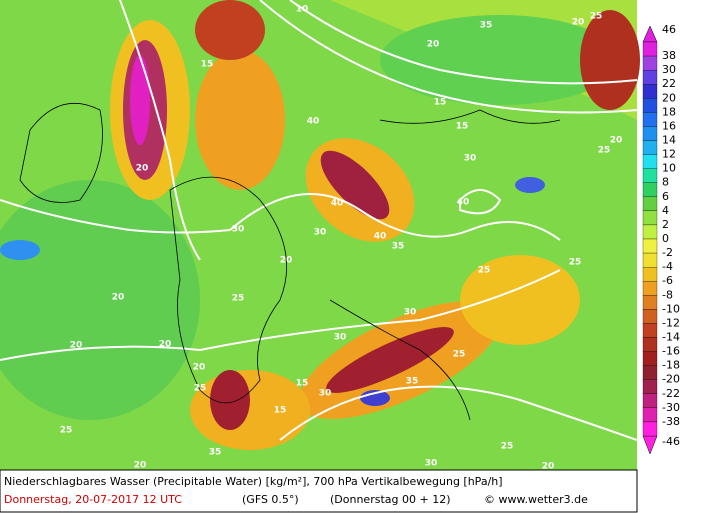 Image resolution: width=704 pixels, height=513 pixels. Describe the element at coordinates (671, 379) in the screenshot. I see `colorbar-label: -20` at that location.